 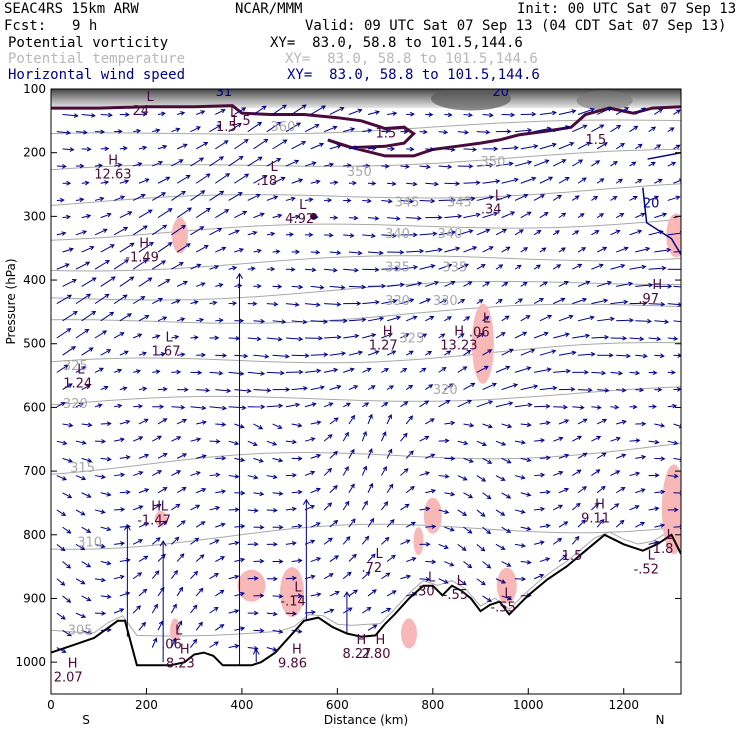 I want to click on y-tick-label: 100, so click(x=34, y=89).